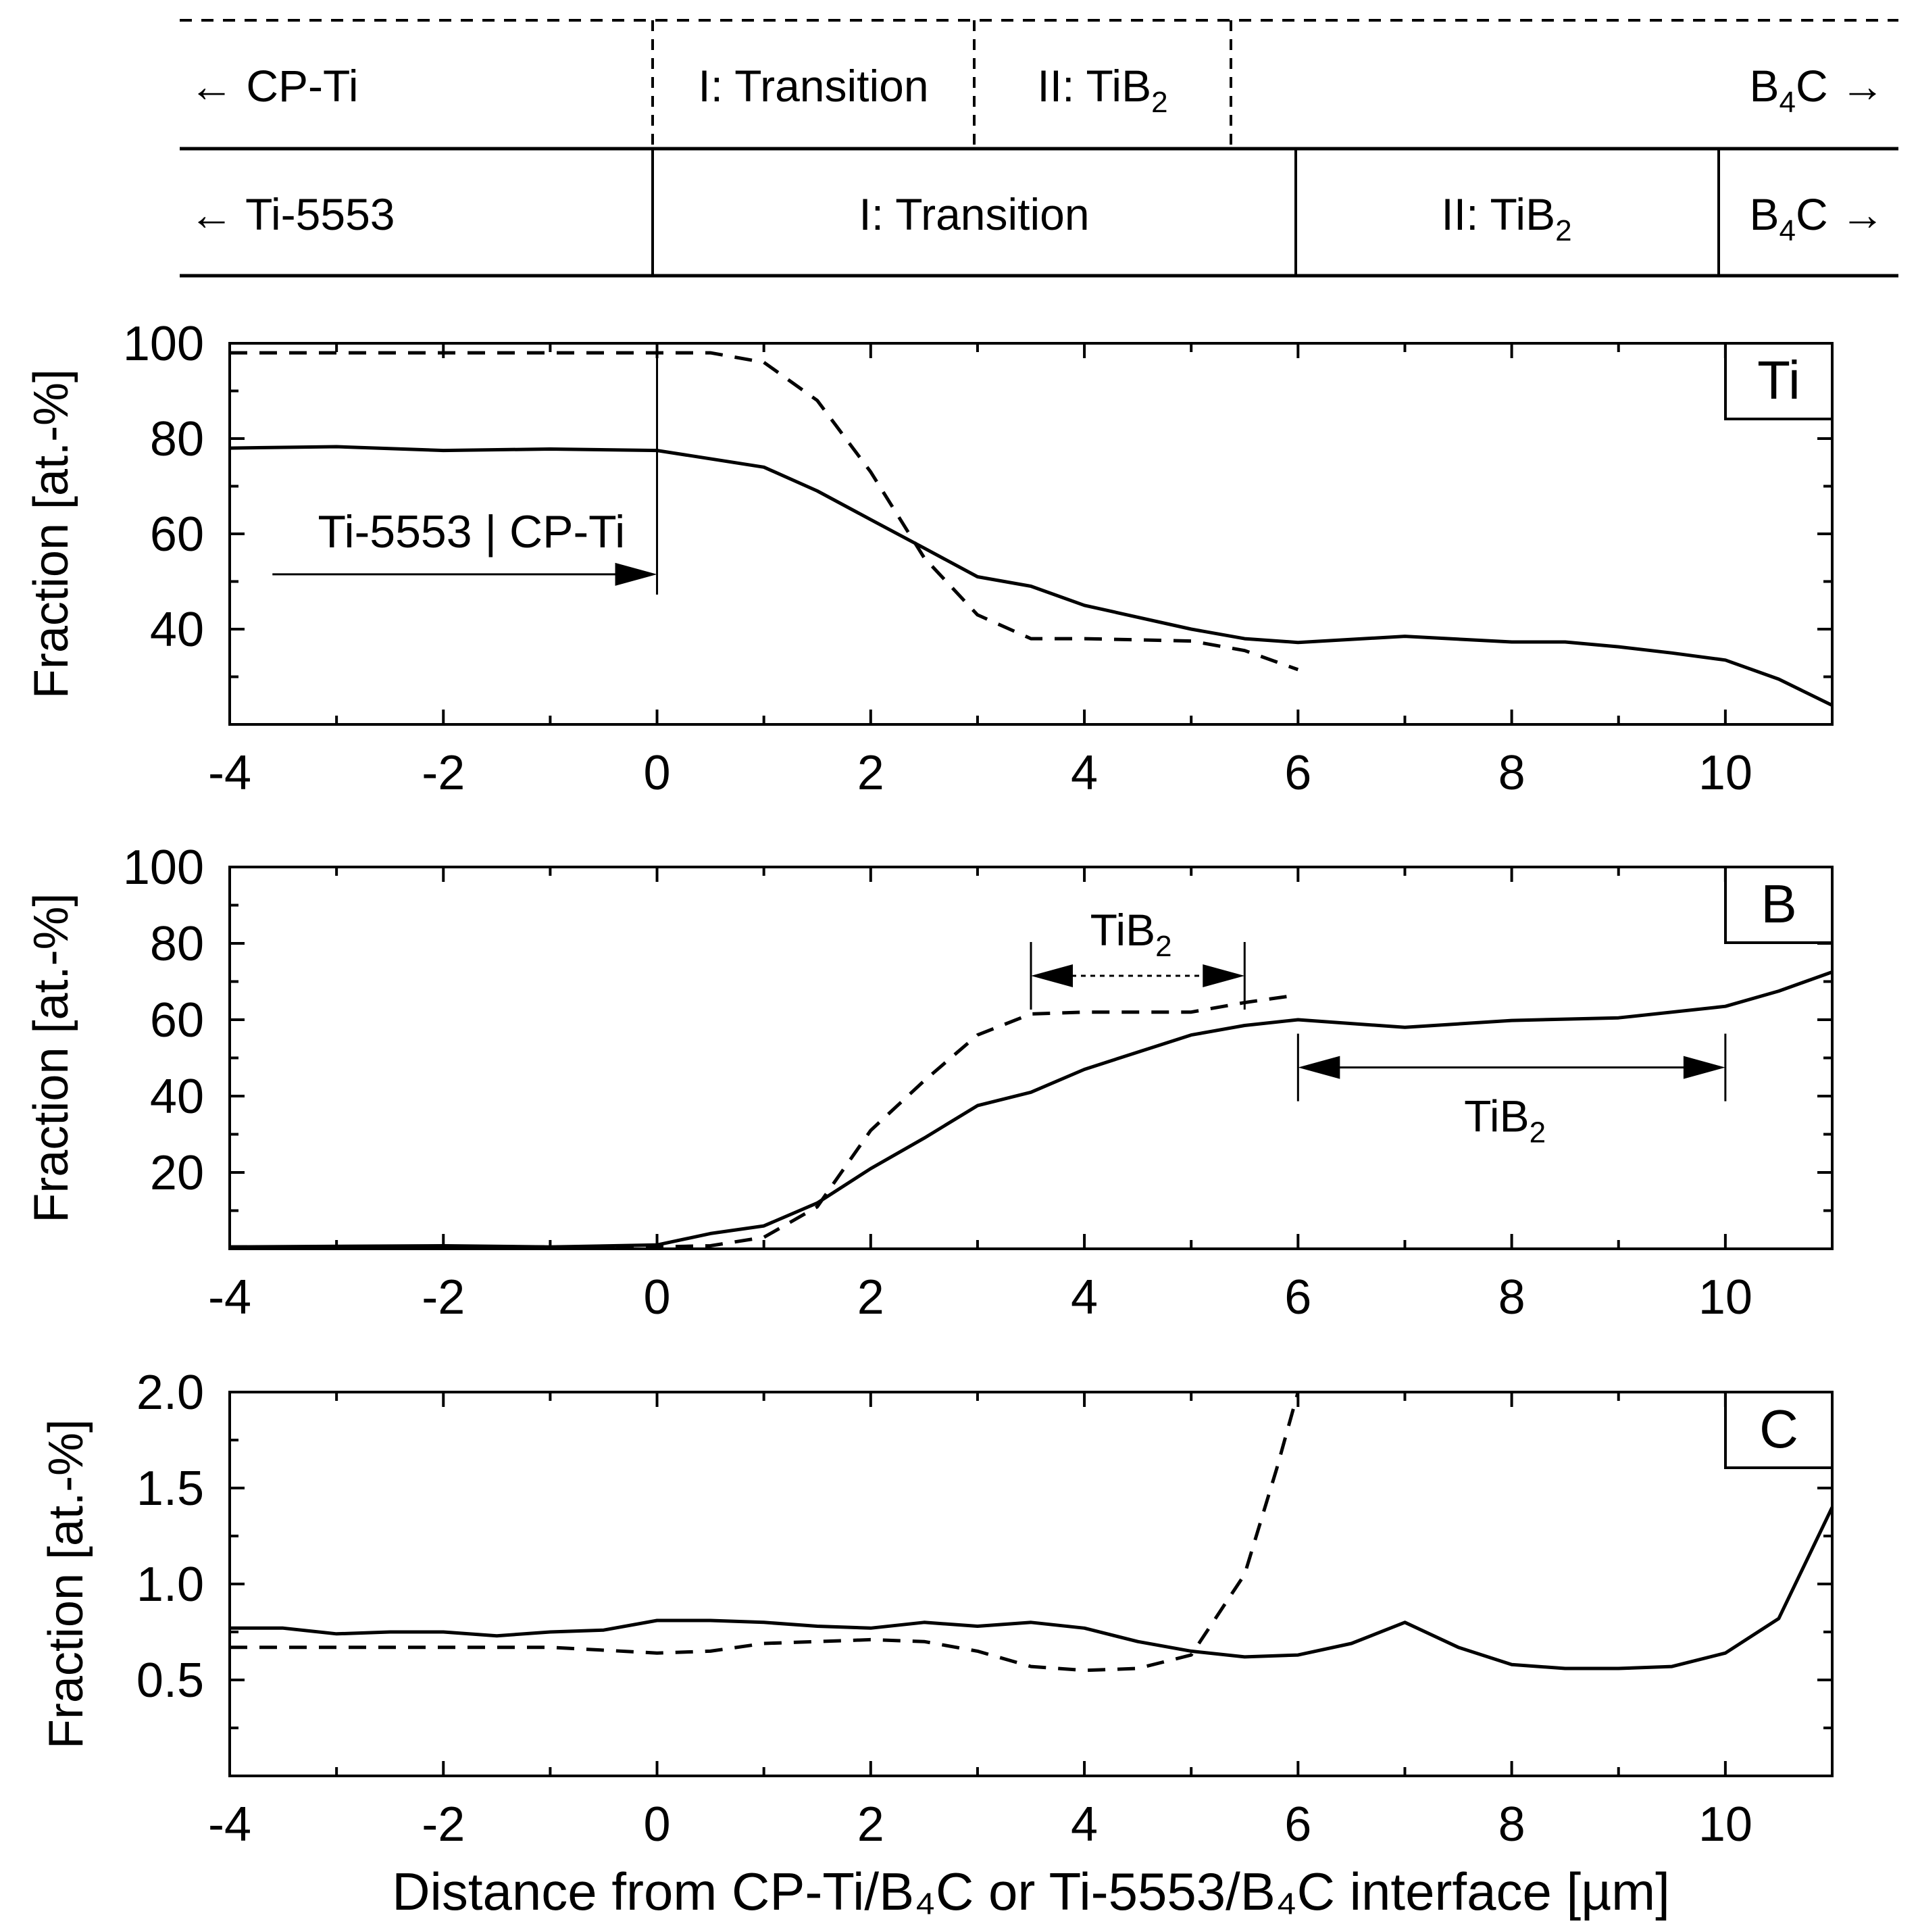 Image resolution: width=1918 pixels, height=1932 pixels. I want to click on panel-label: C, so click(1778, 1429).